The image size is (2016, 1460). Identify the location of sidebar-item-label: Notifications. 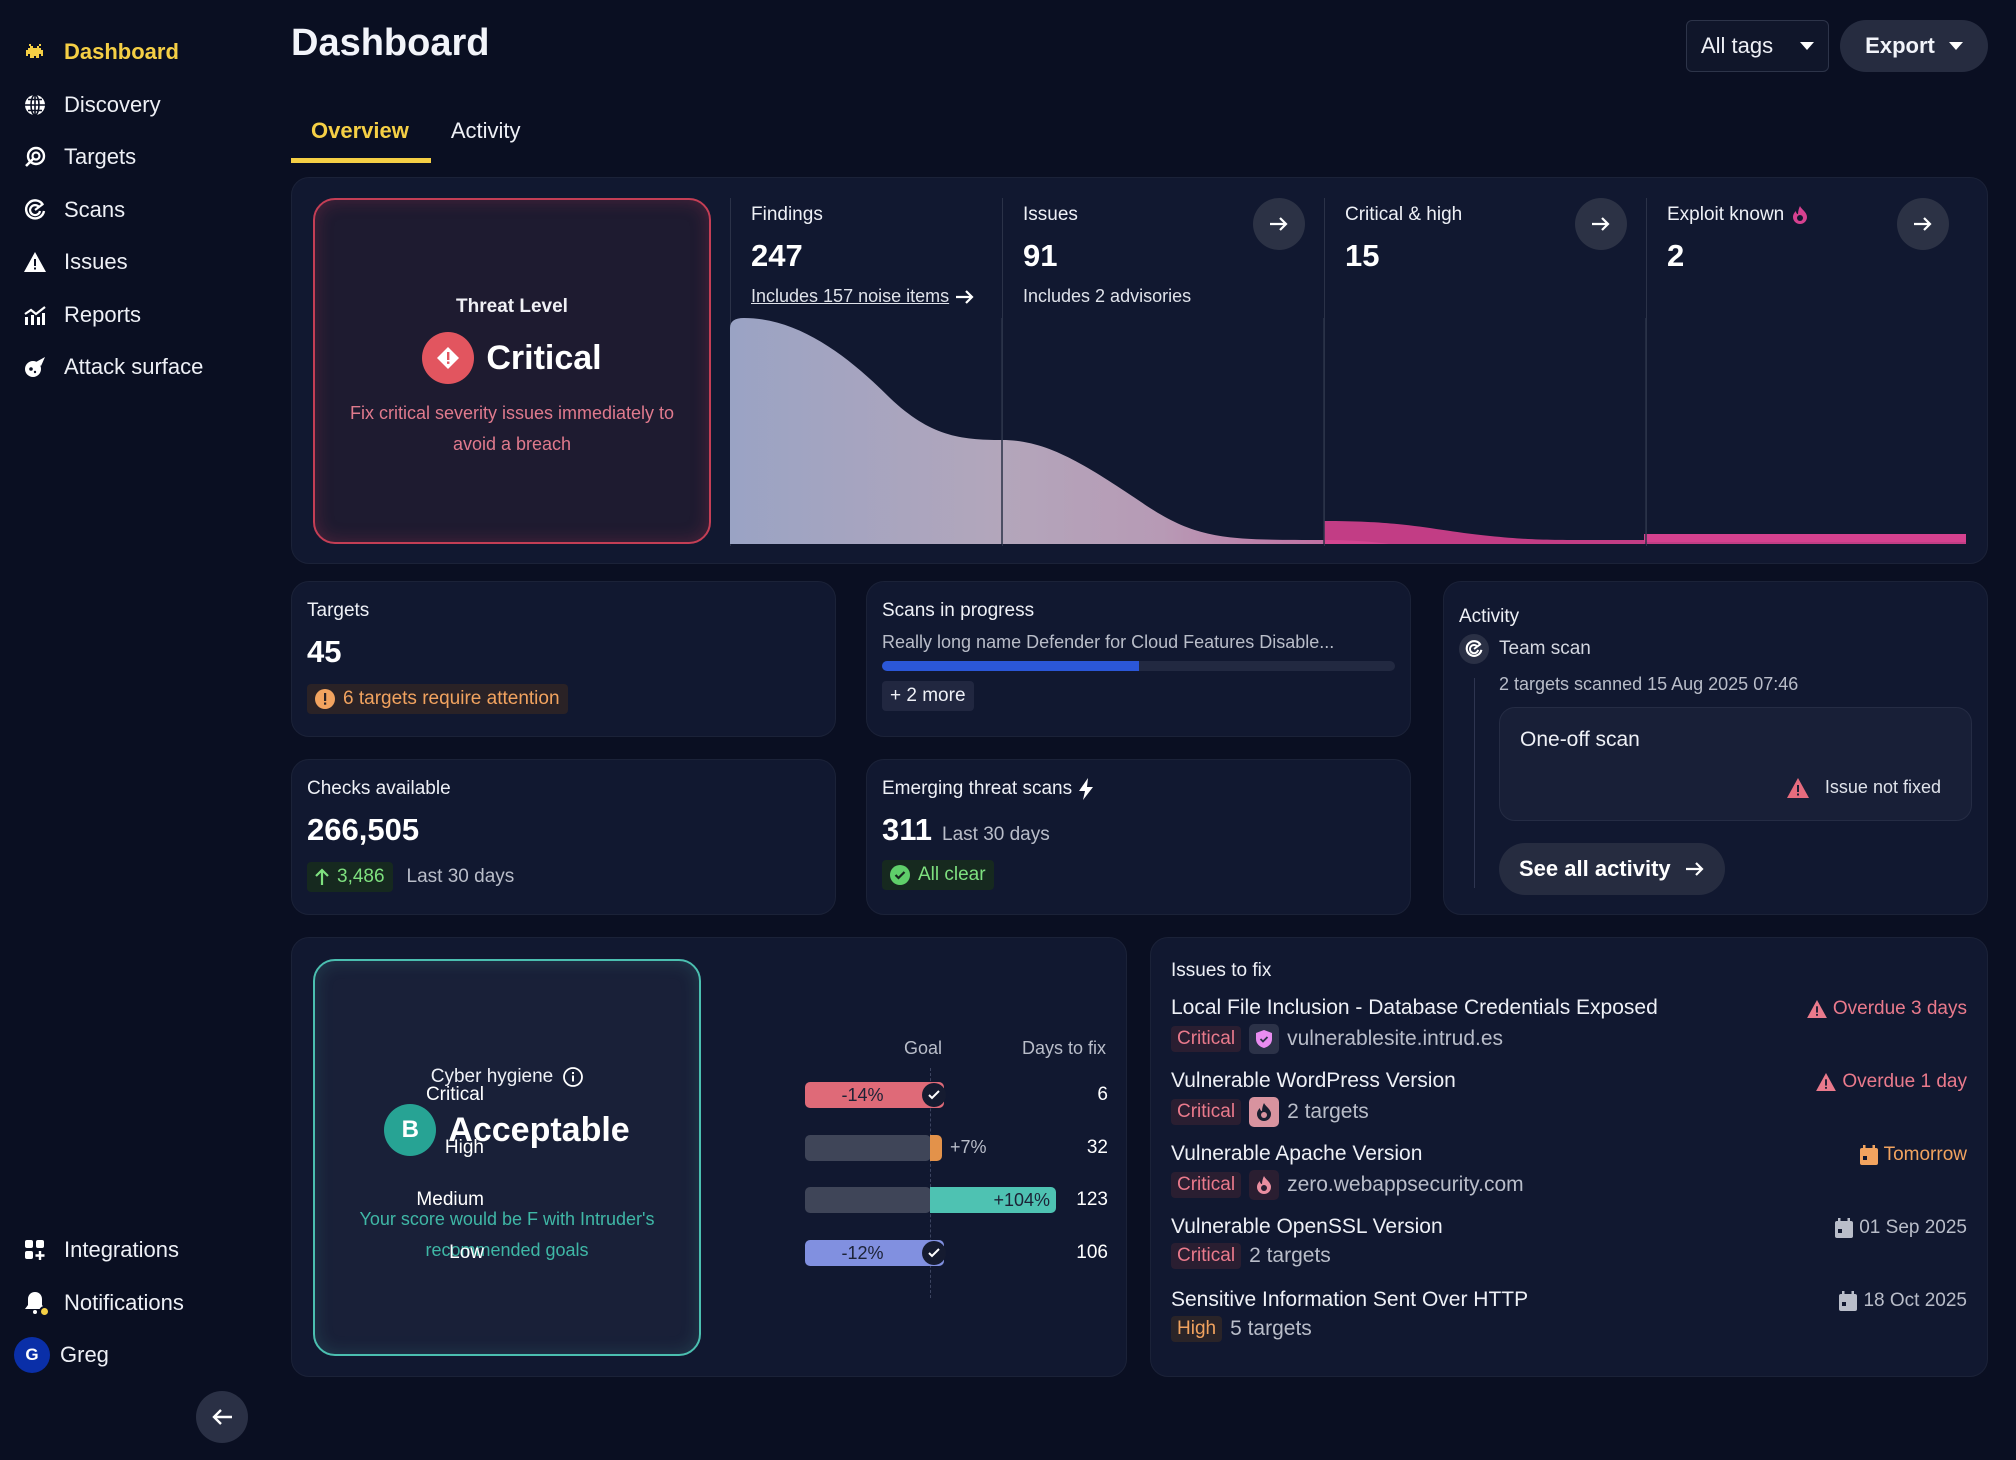
(124, 1302).